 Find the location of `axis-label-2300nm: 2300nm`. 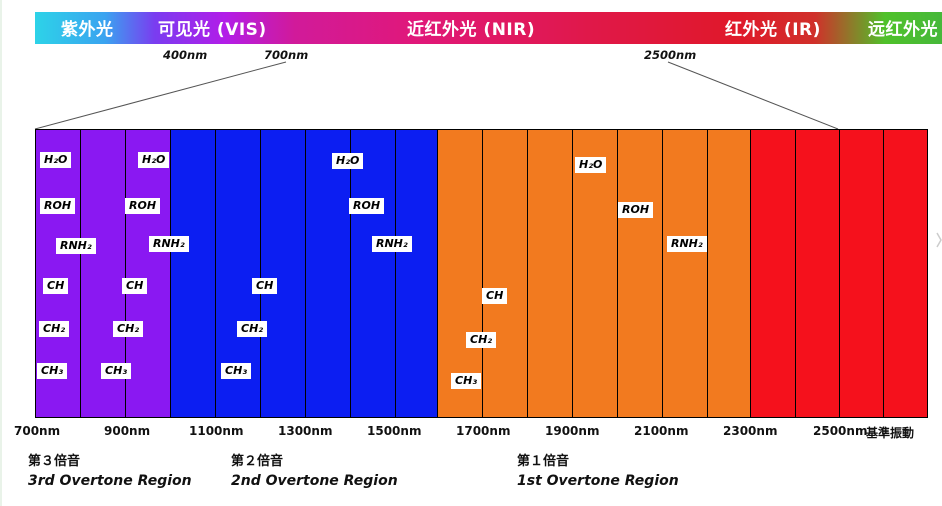

axis-label-2300nm: 2300nm is located at coordinates (750, 431).